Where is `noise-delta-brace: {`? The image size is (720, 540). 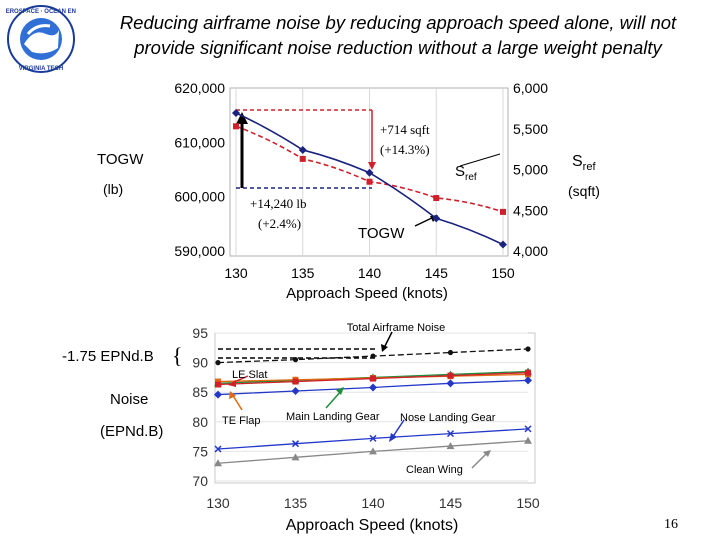
noise-delta-brace: { is located at coordinates (177, 355).